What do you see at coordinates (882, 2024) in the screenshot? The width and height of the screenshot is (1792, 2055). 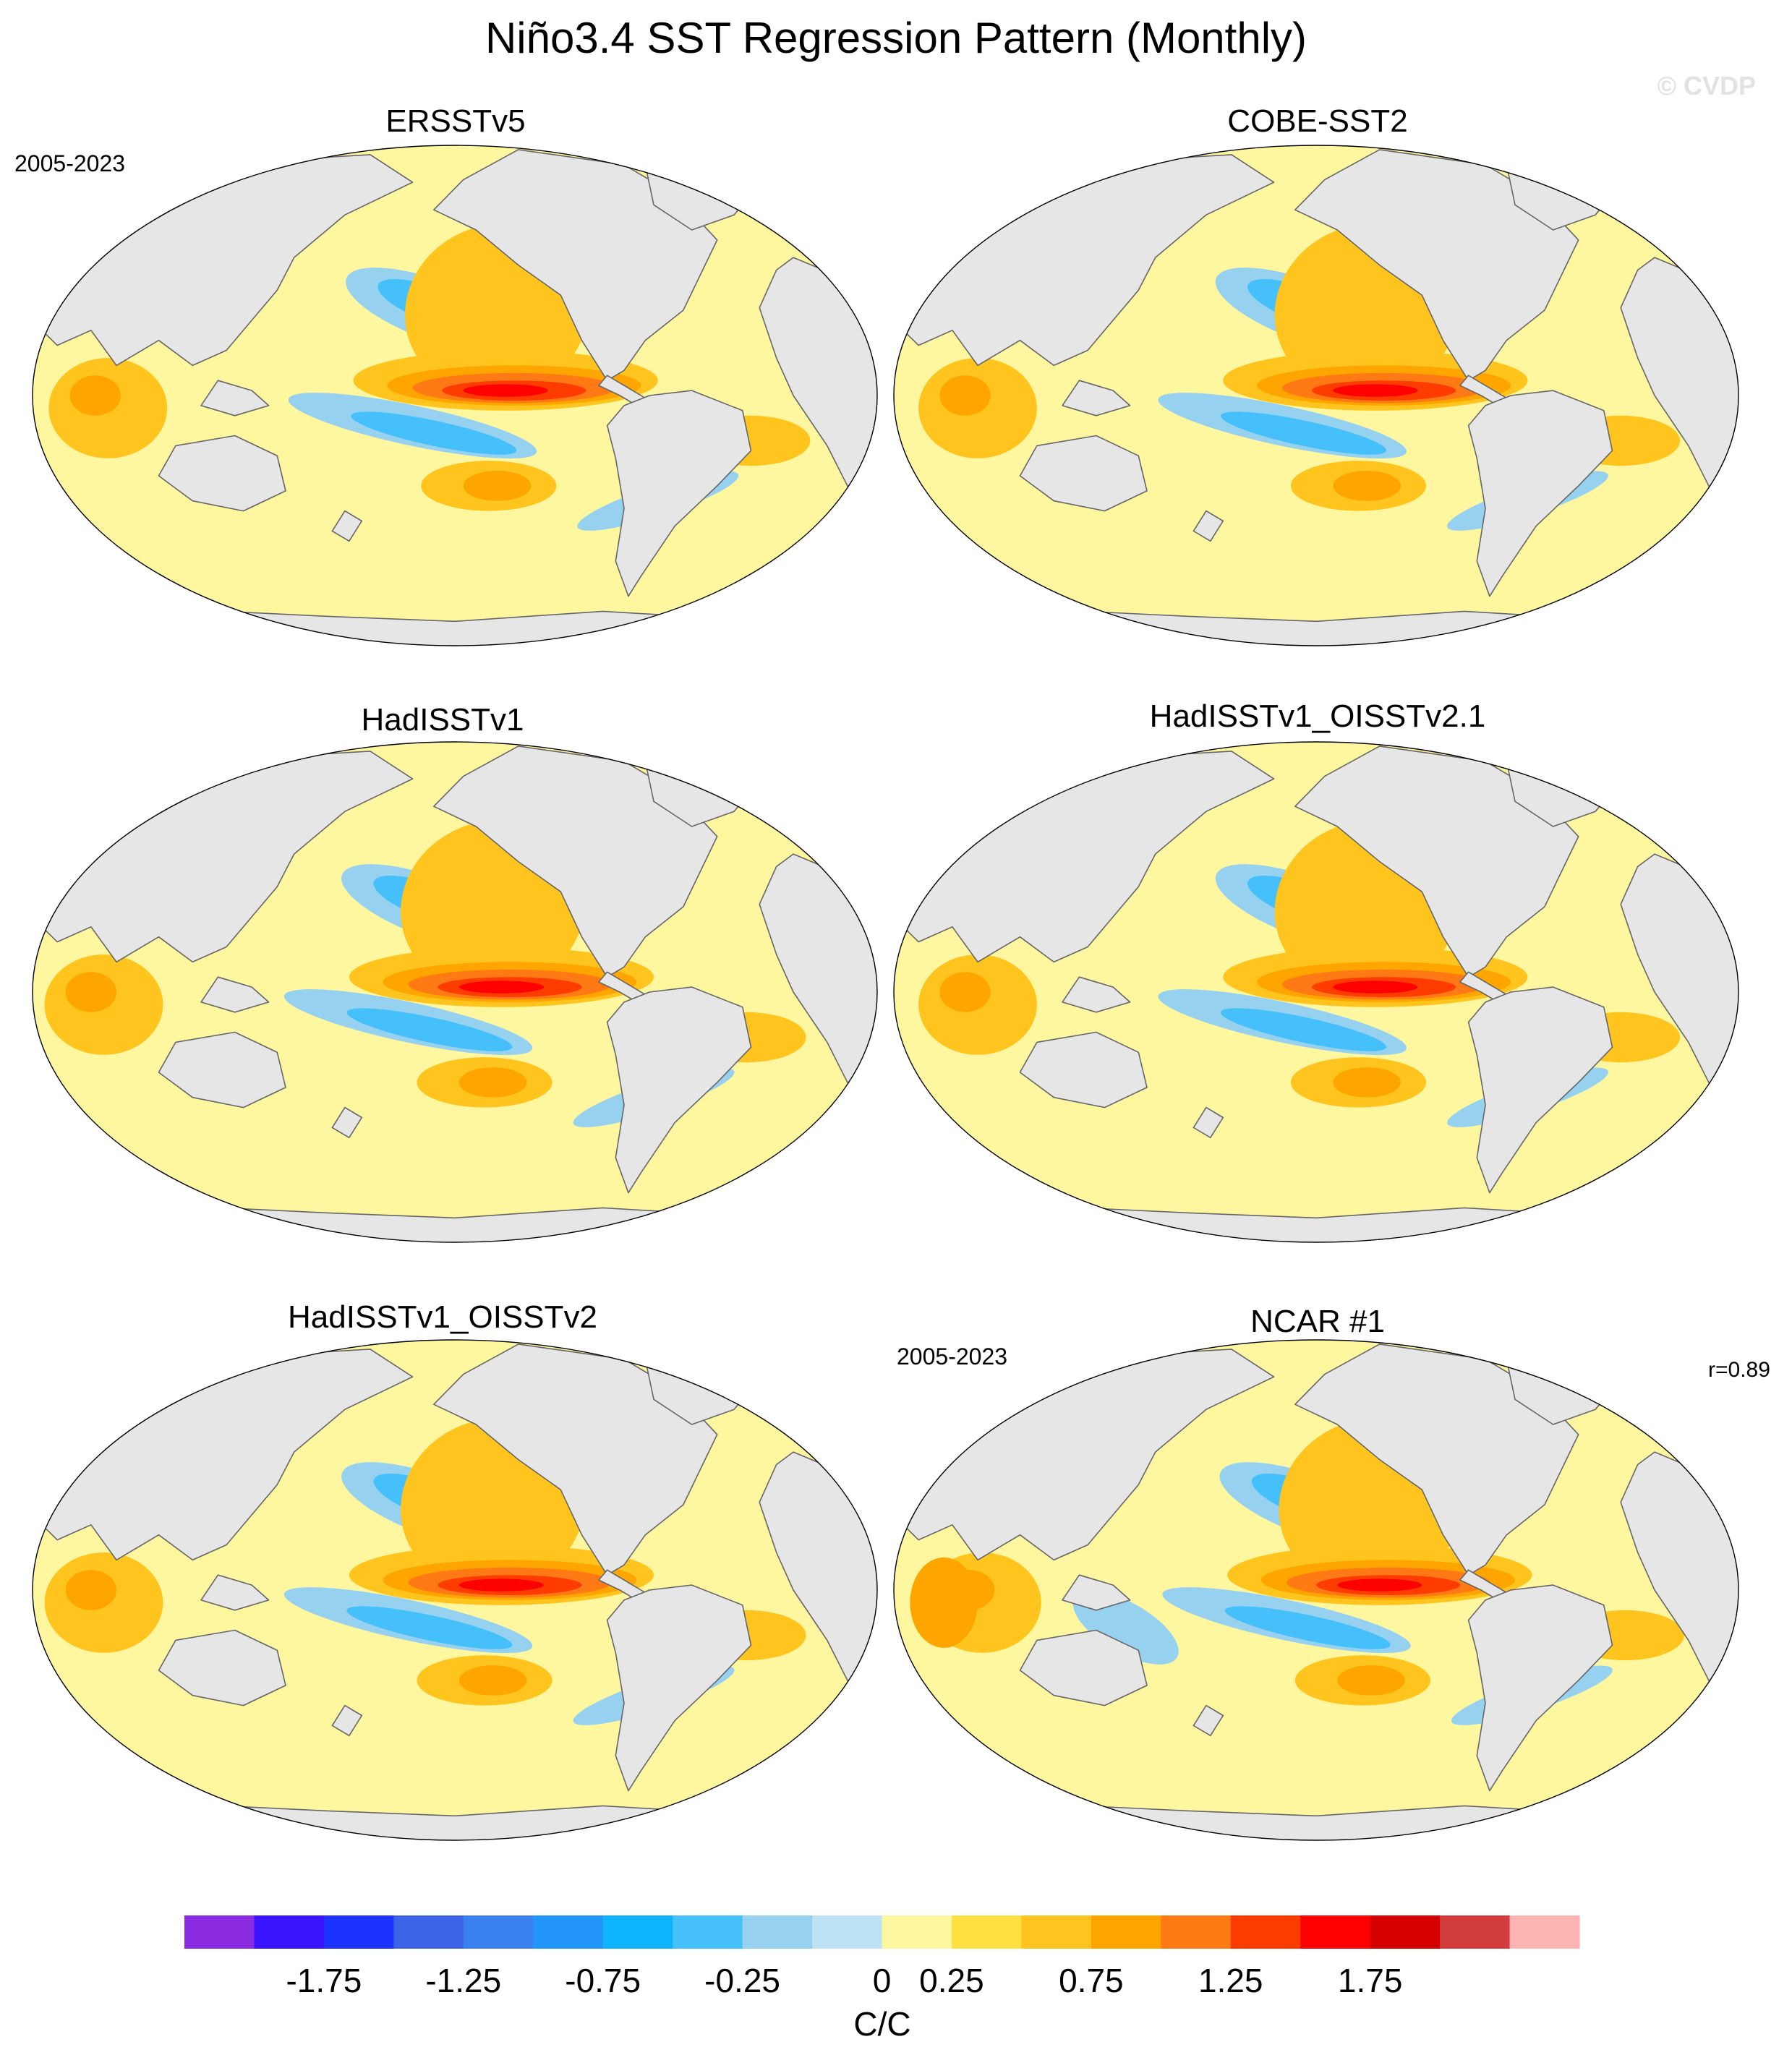 I see `colorbar-units: C/C` at bounding box center [882, 2024].